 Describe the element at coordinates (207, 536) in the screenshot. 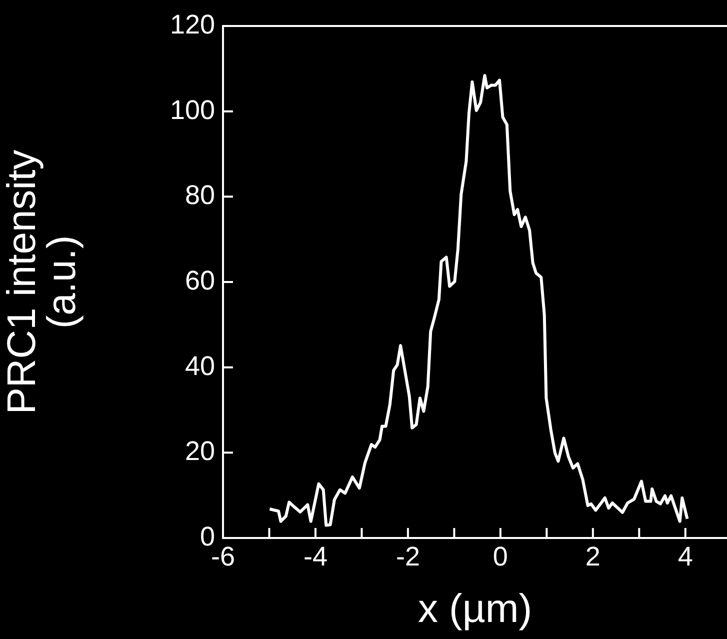

I see `y-tick-label: 0` at that location.